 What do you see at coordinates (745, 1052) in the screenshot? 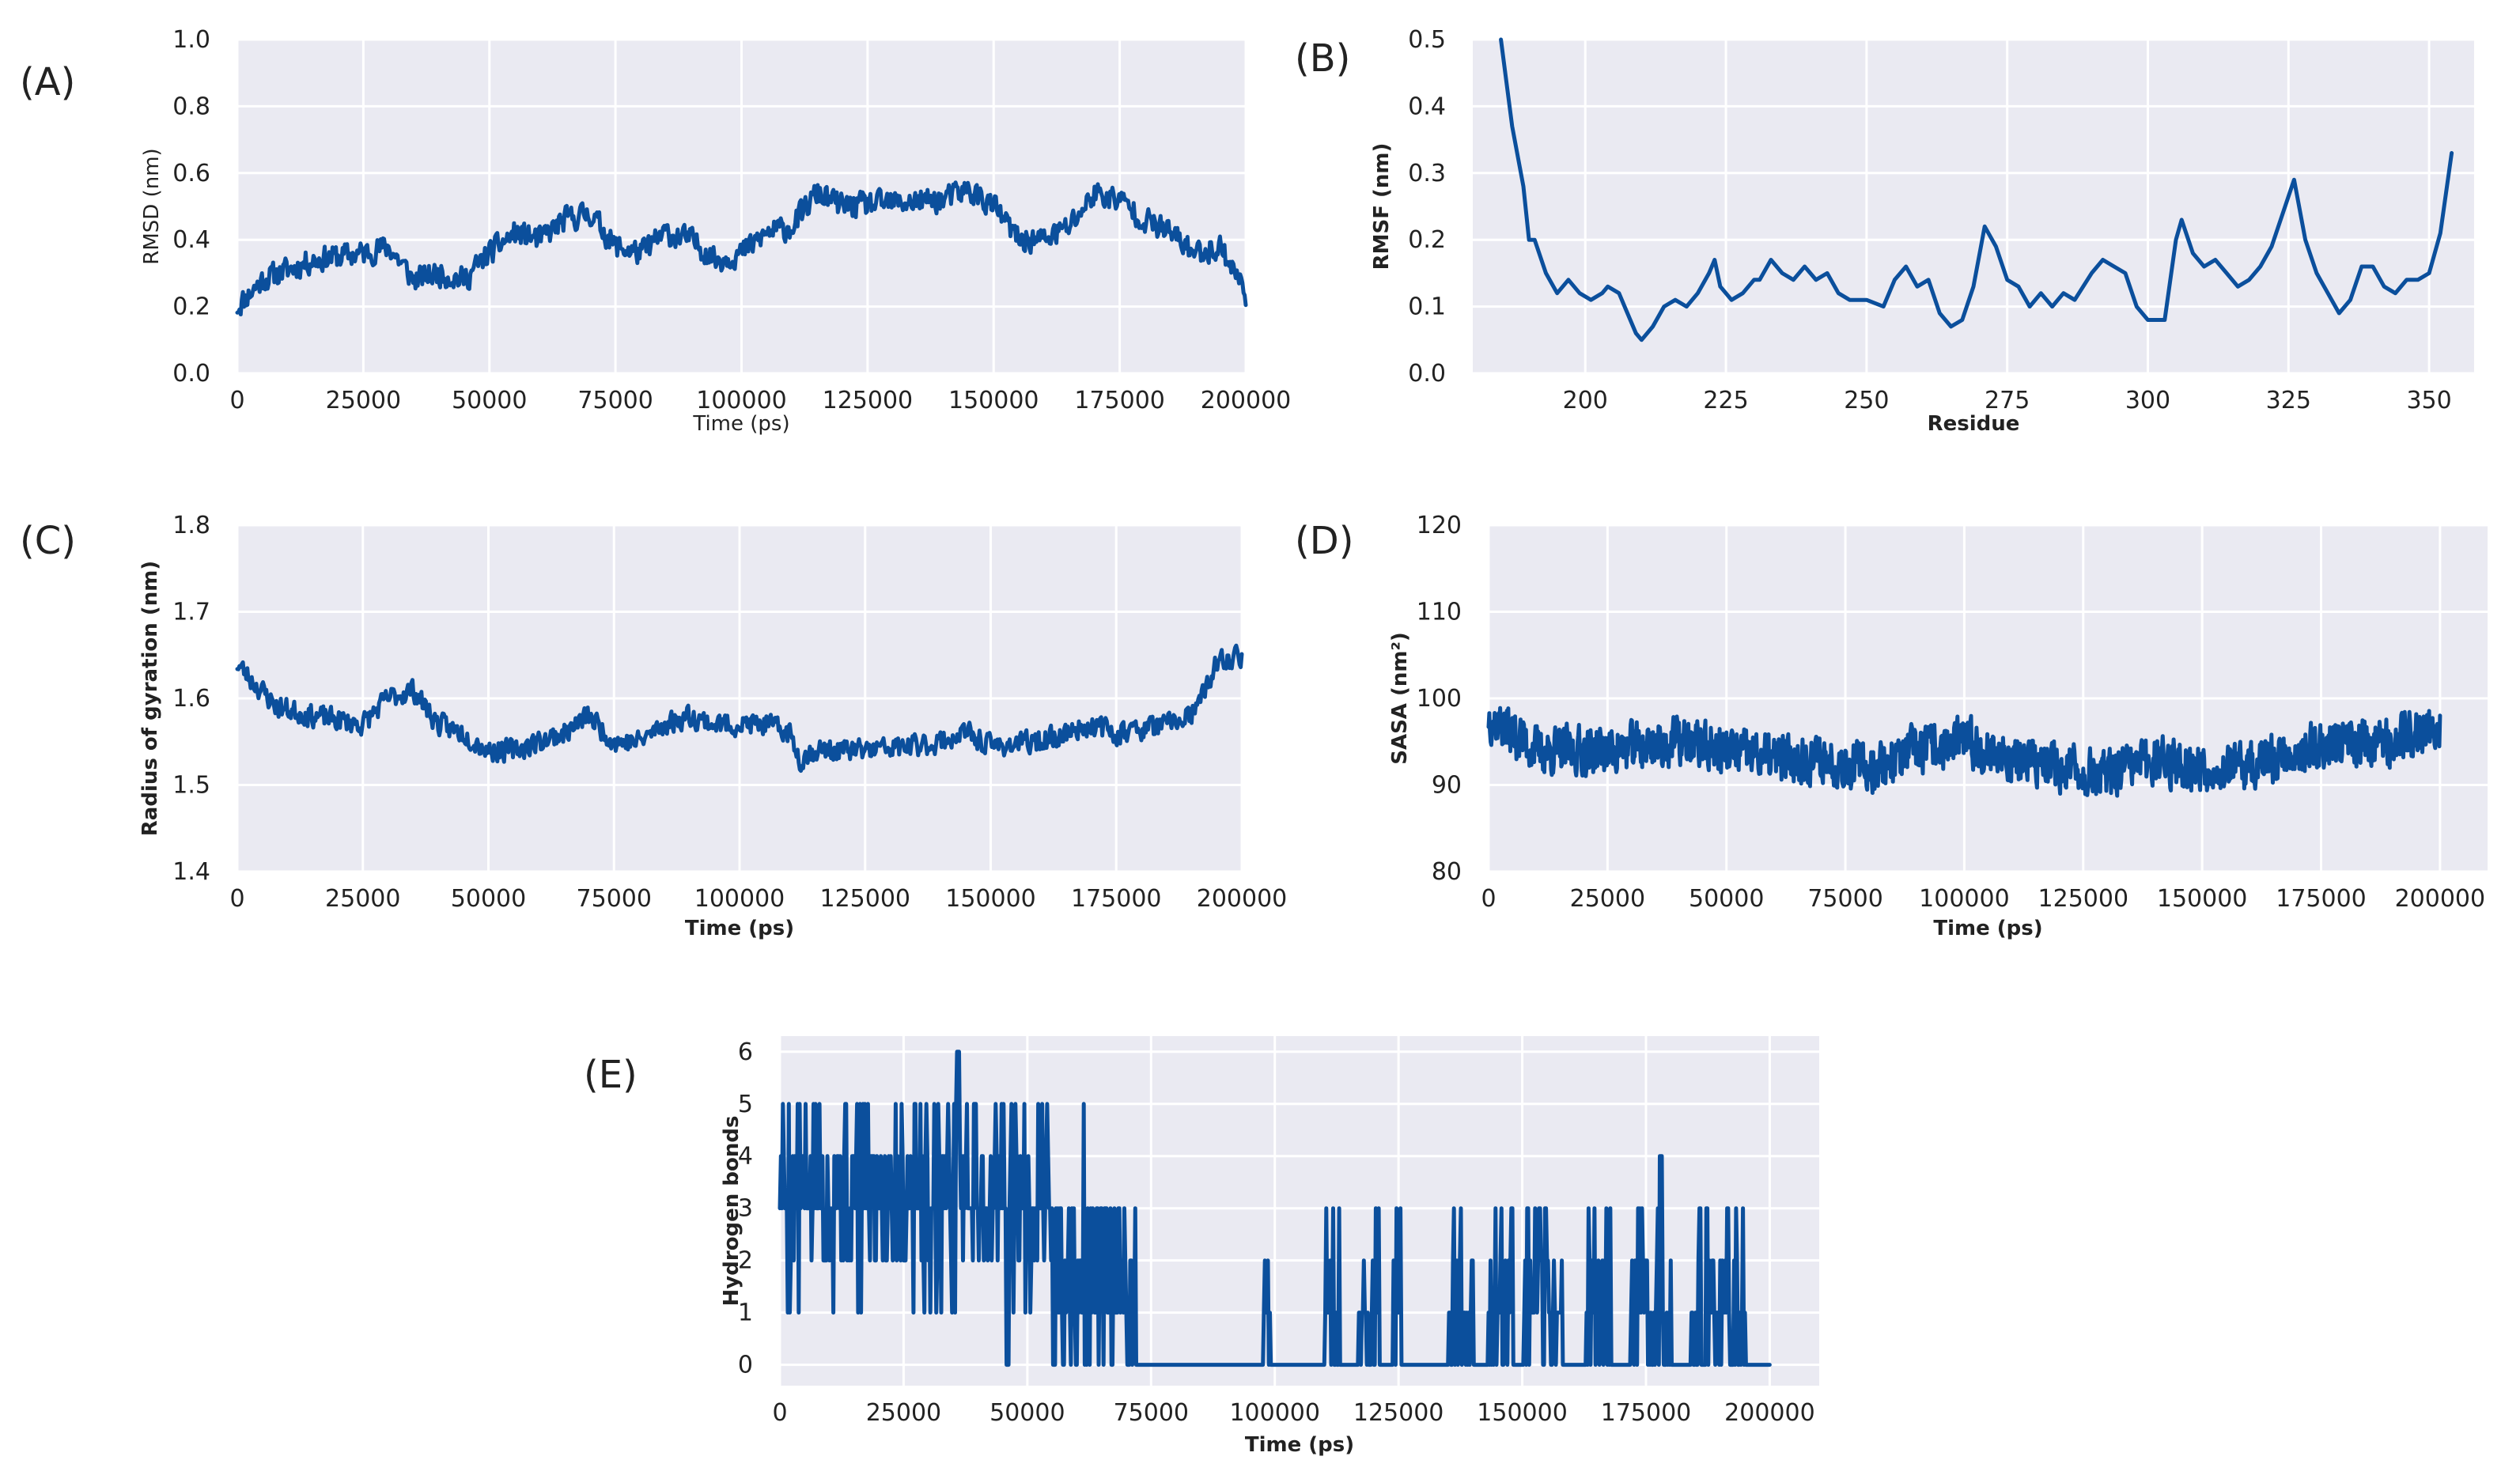
I see `y-tick-label: 6` at bounding box center [745, 1052].